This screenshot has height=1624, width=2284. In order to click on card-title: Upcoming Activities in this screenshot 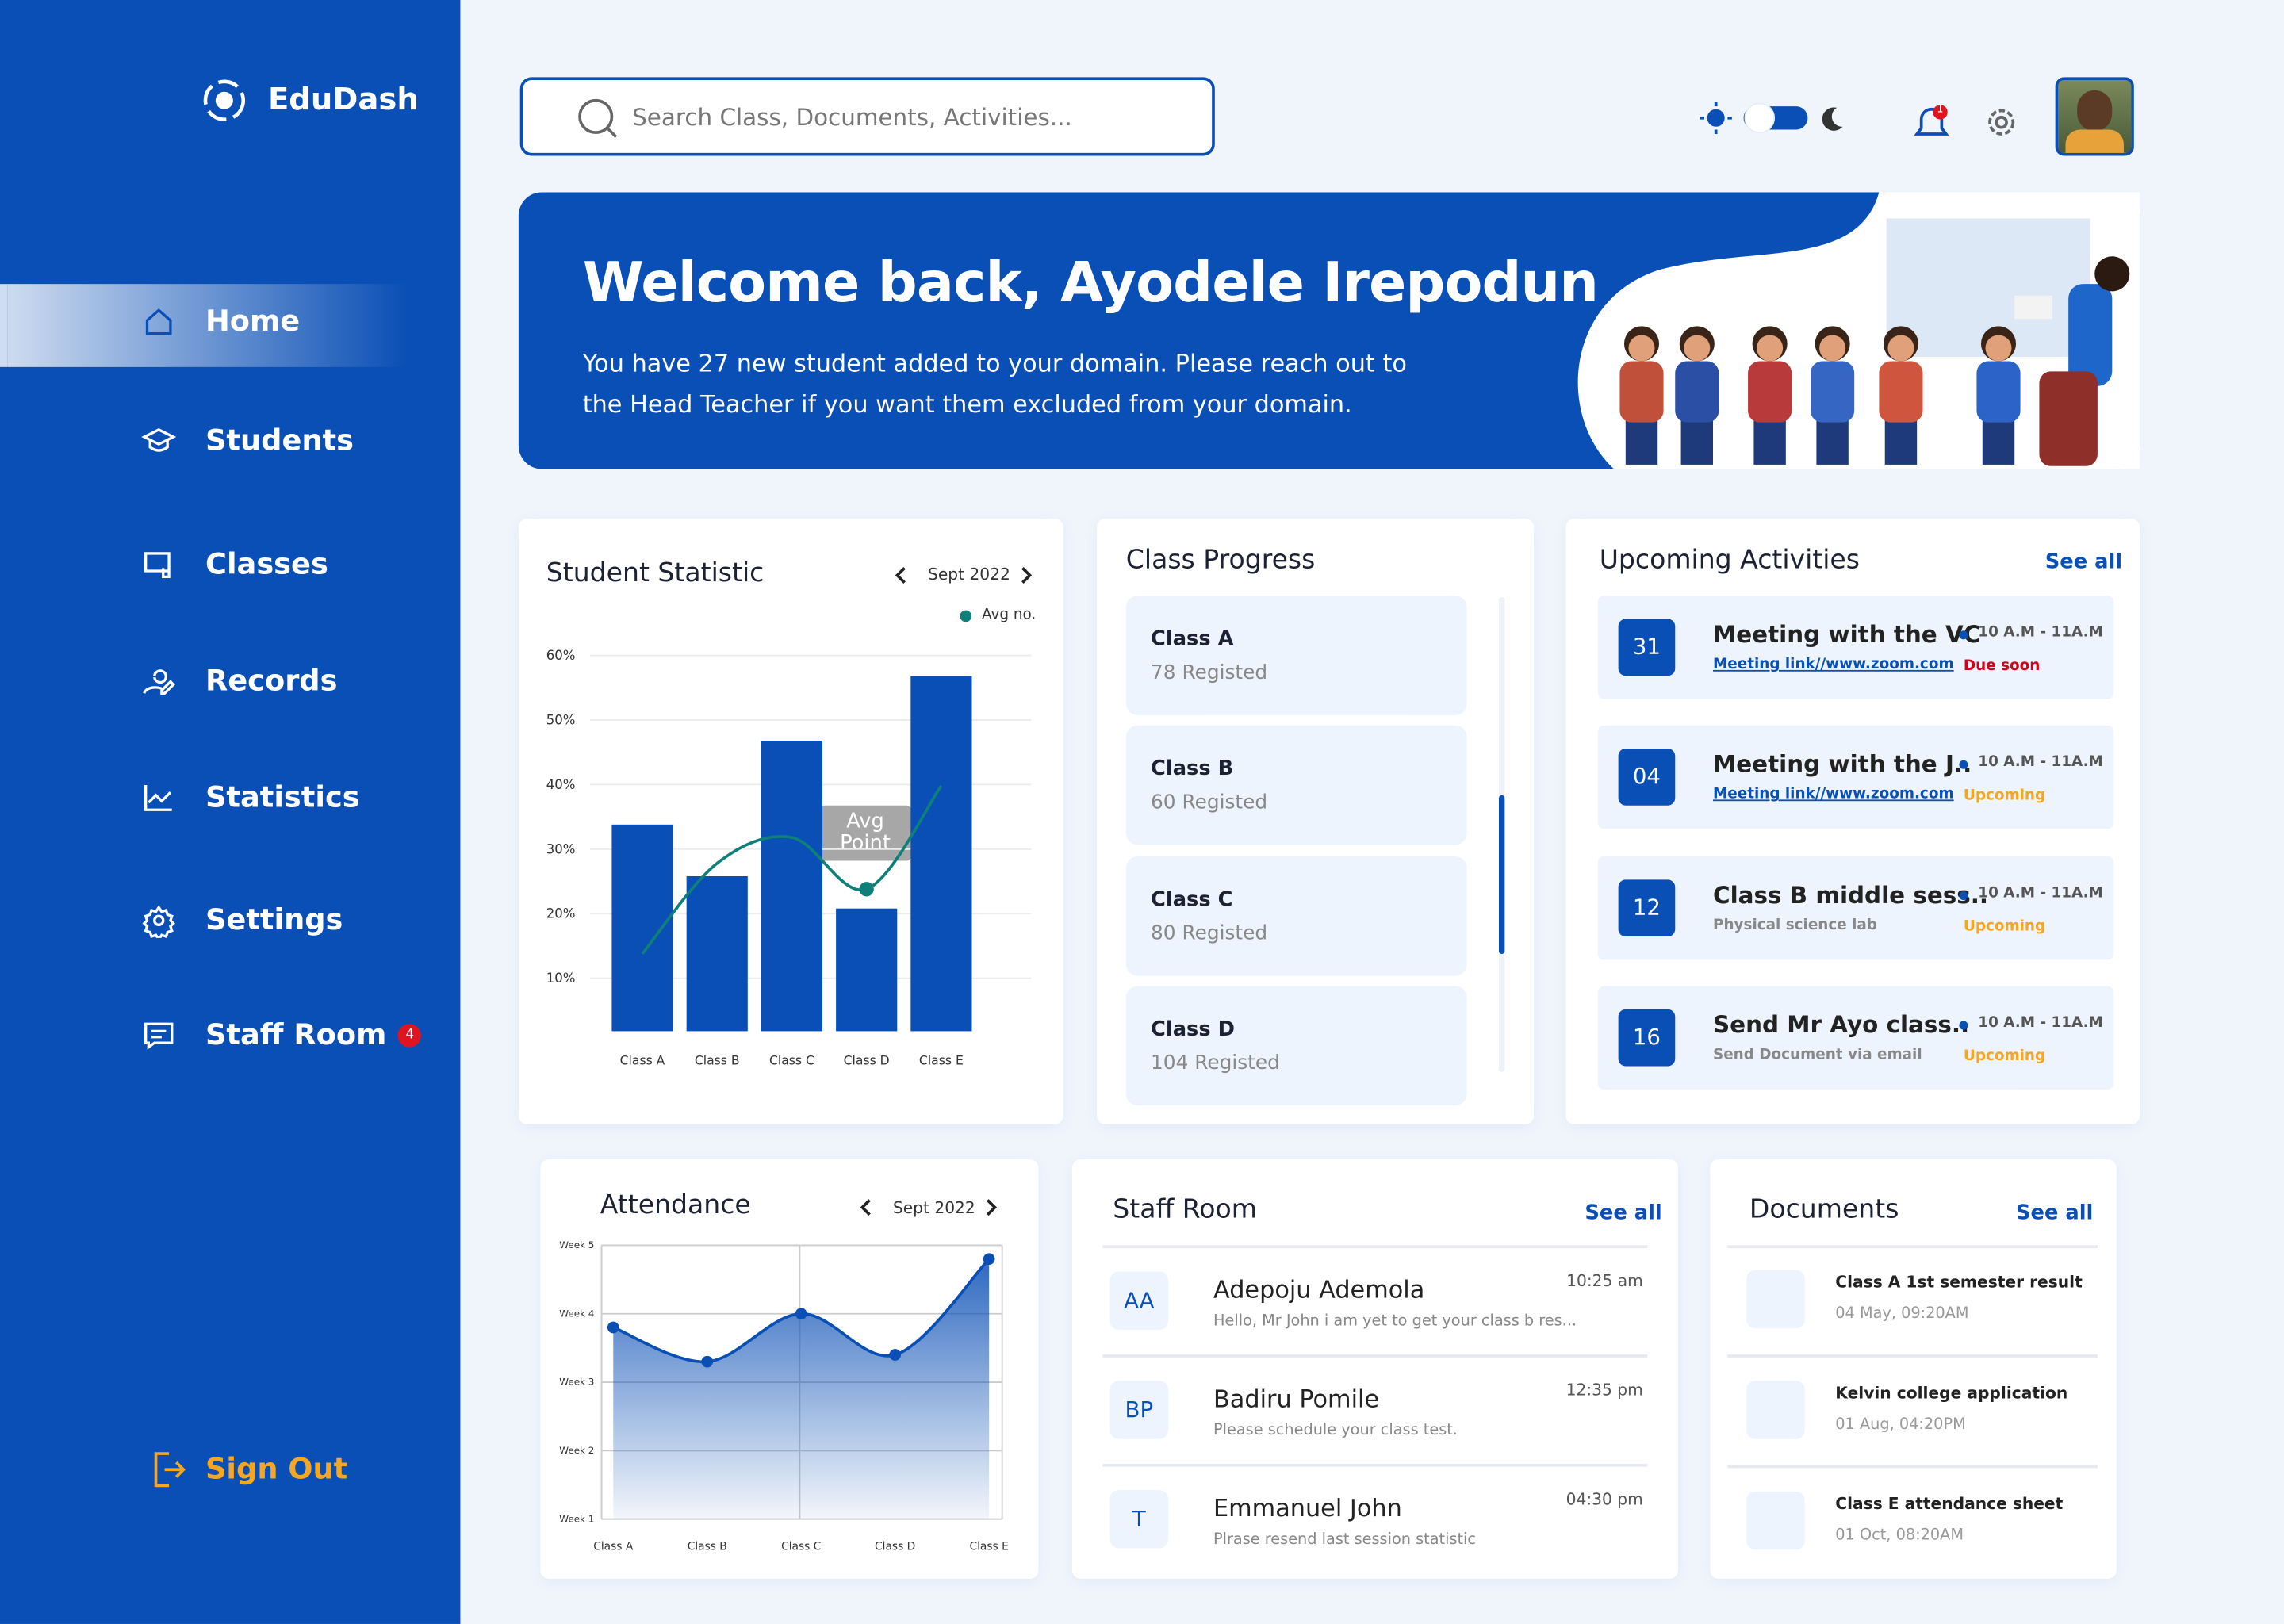, I will do `click(1729, 560)`.